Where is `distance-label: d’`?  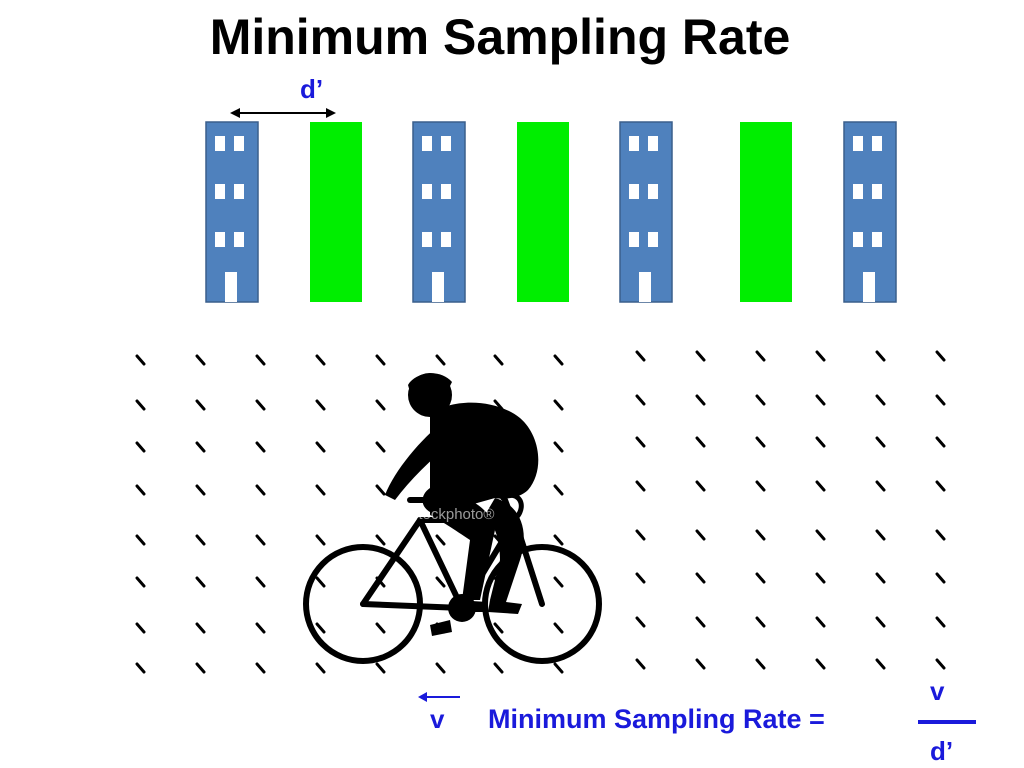
distance-label: d’ is located at coordinates (312, 89).